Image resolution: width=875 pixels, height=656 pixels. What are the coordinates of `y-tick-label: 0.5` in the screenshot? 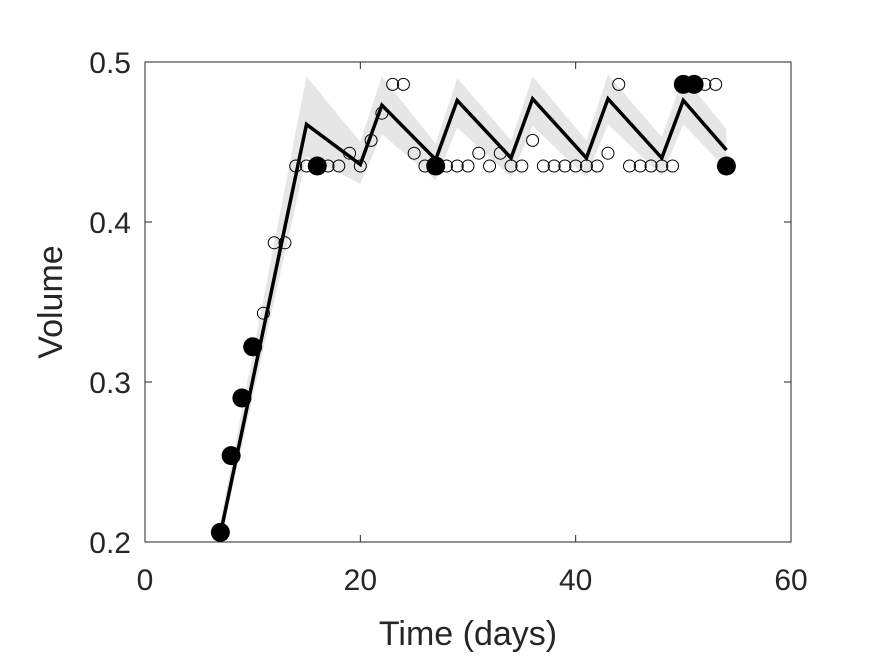 It's located at (110, 63).